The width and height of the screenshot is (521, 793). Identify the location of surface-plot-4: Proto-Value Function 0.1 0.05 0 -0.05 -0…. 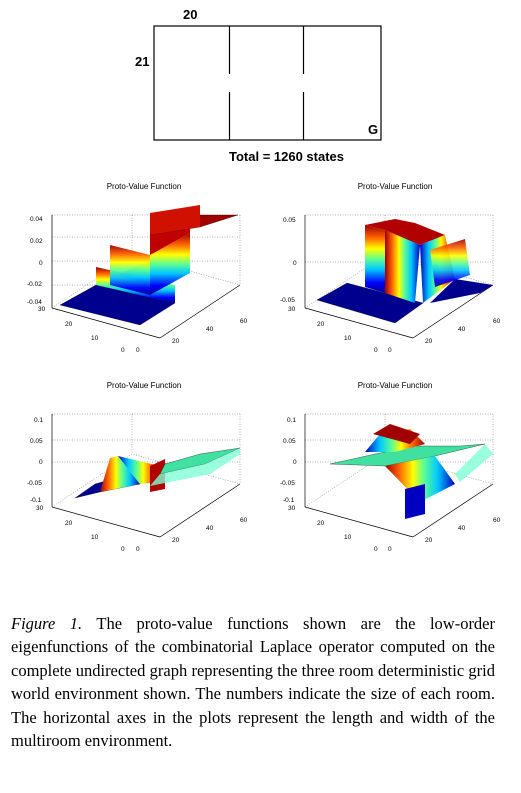
(388, 466).